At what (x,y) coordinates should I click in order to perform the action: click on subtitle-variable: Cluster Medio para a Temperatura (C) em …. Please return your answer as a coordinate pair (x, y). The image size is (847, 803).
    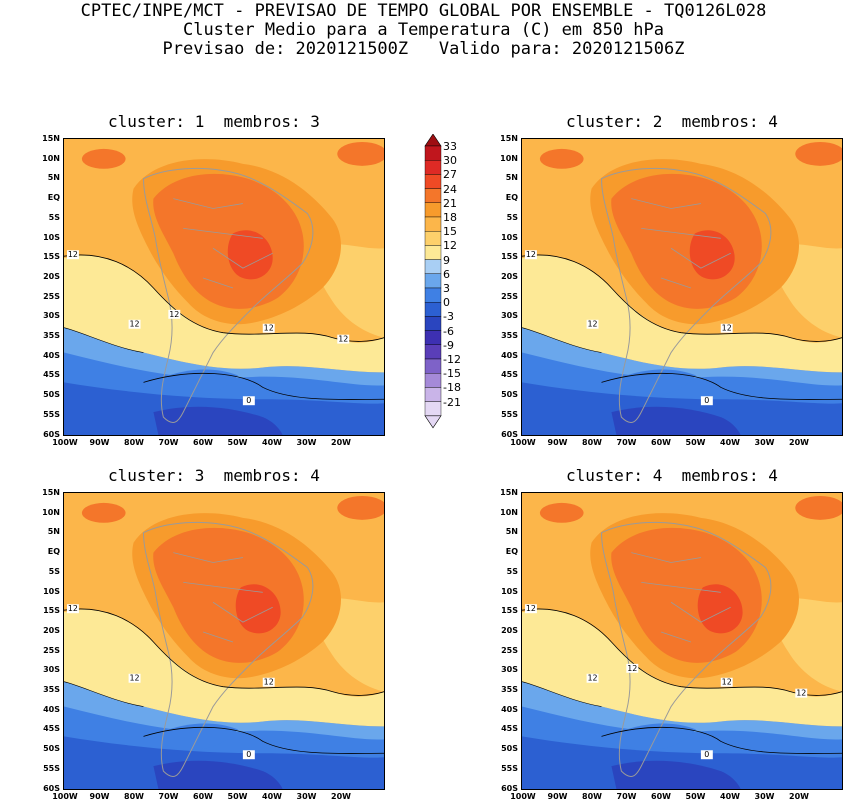
    Looking at the image, I should click on (423, 30).